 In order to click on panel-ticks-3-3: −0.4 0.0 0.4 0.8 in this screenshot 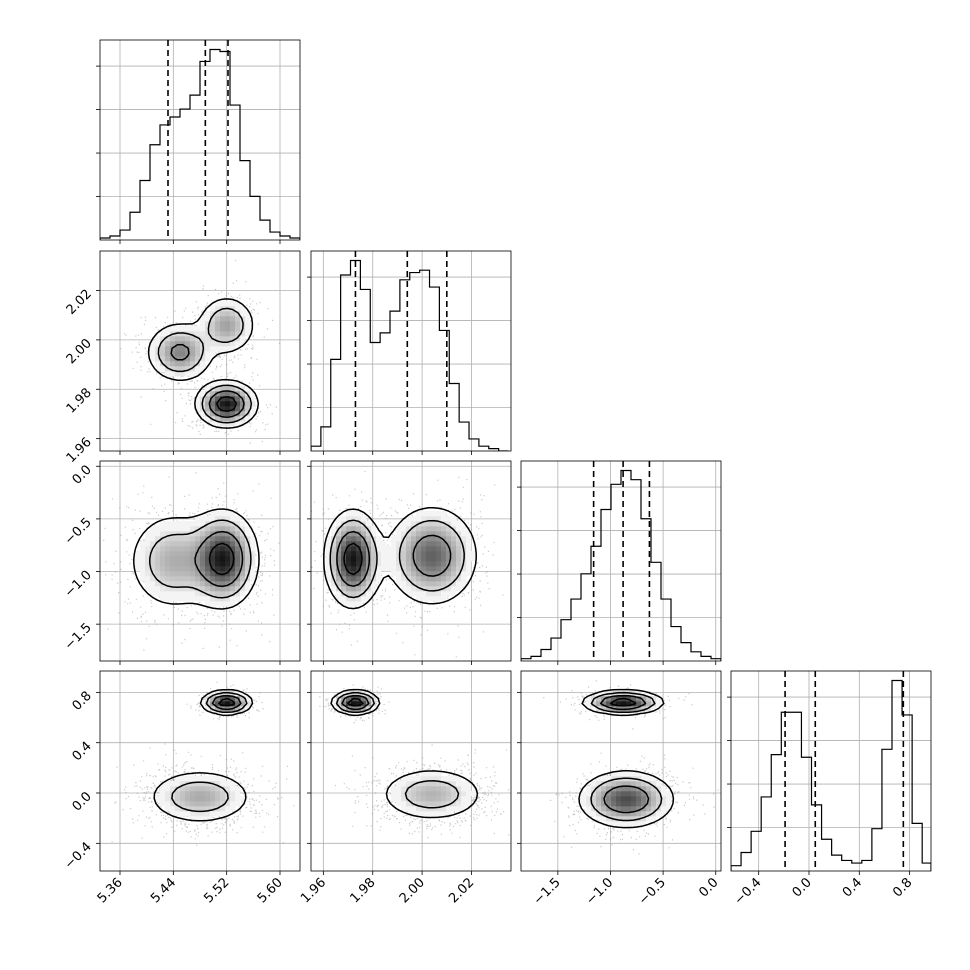, I will do `click(829, 789)`.